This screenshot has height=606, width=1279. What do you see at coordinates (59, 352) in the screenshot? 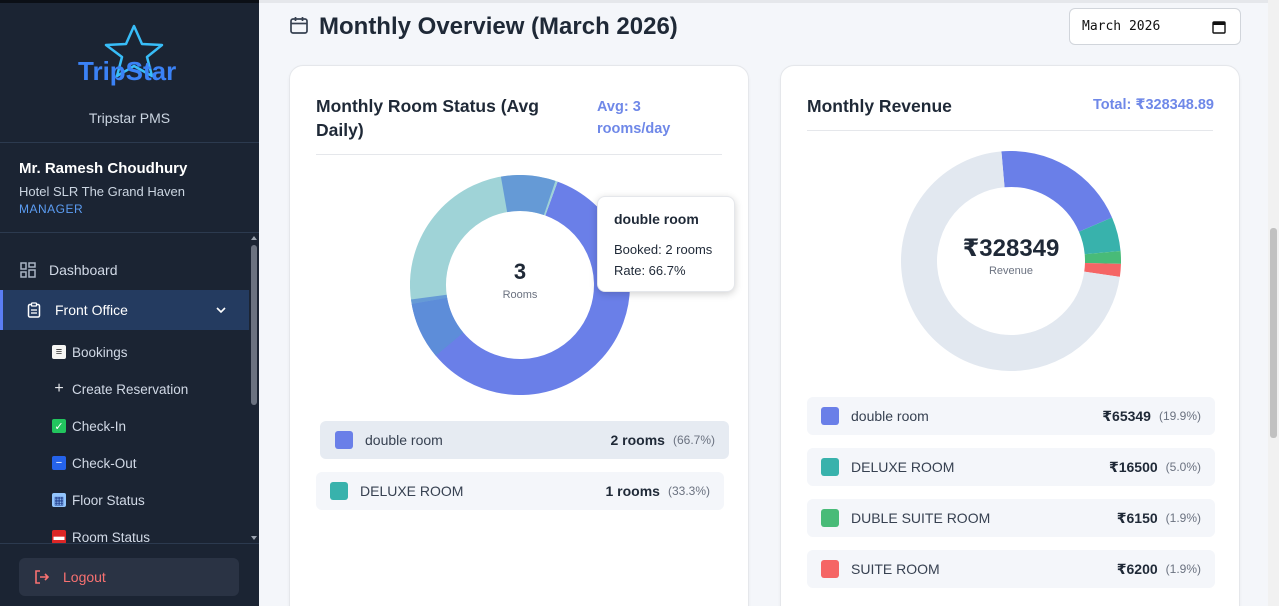
I see `clipboard-emoji-icon: ≡` at bounding box center [59, 352].